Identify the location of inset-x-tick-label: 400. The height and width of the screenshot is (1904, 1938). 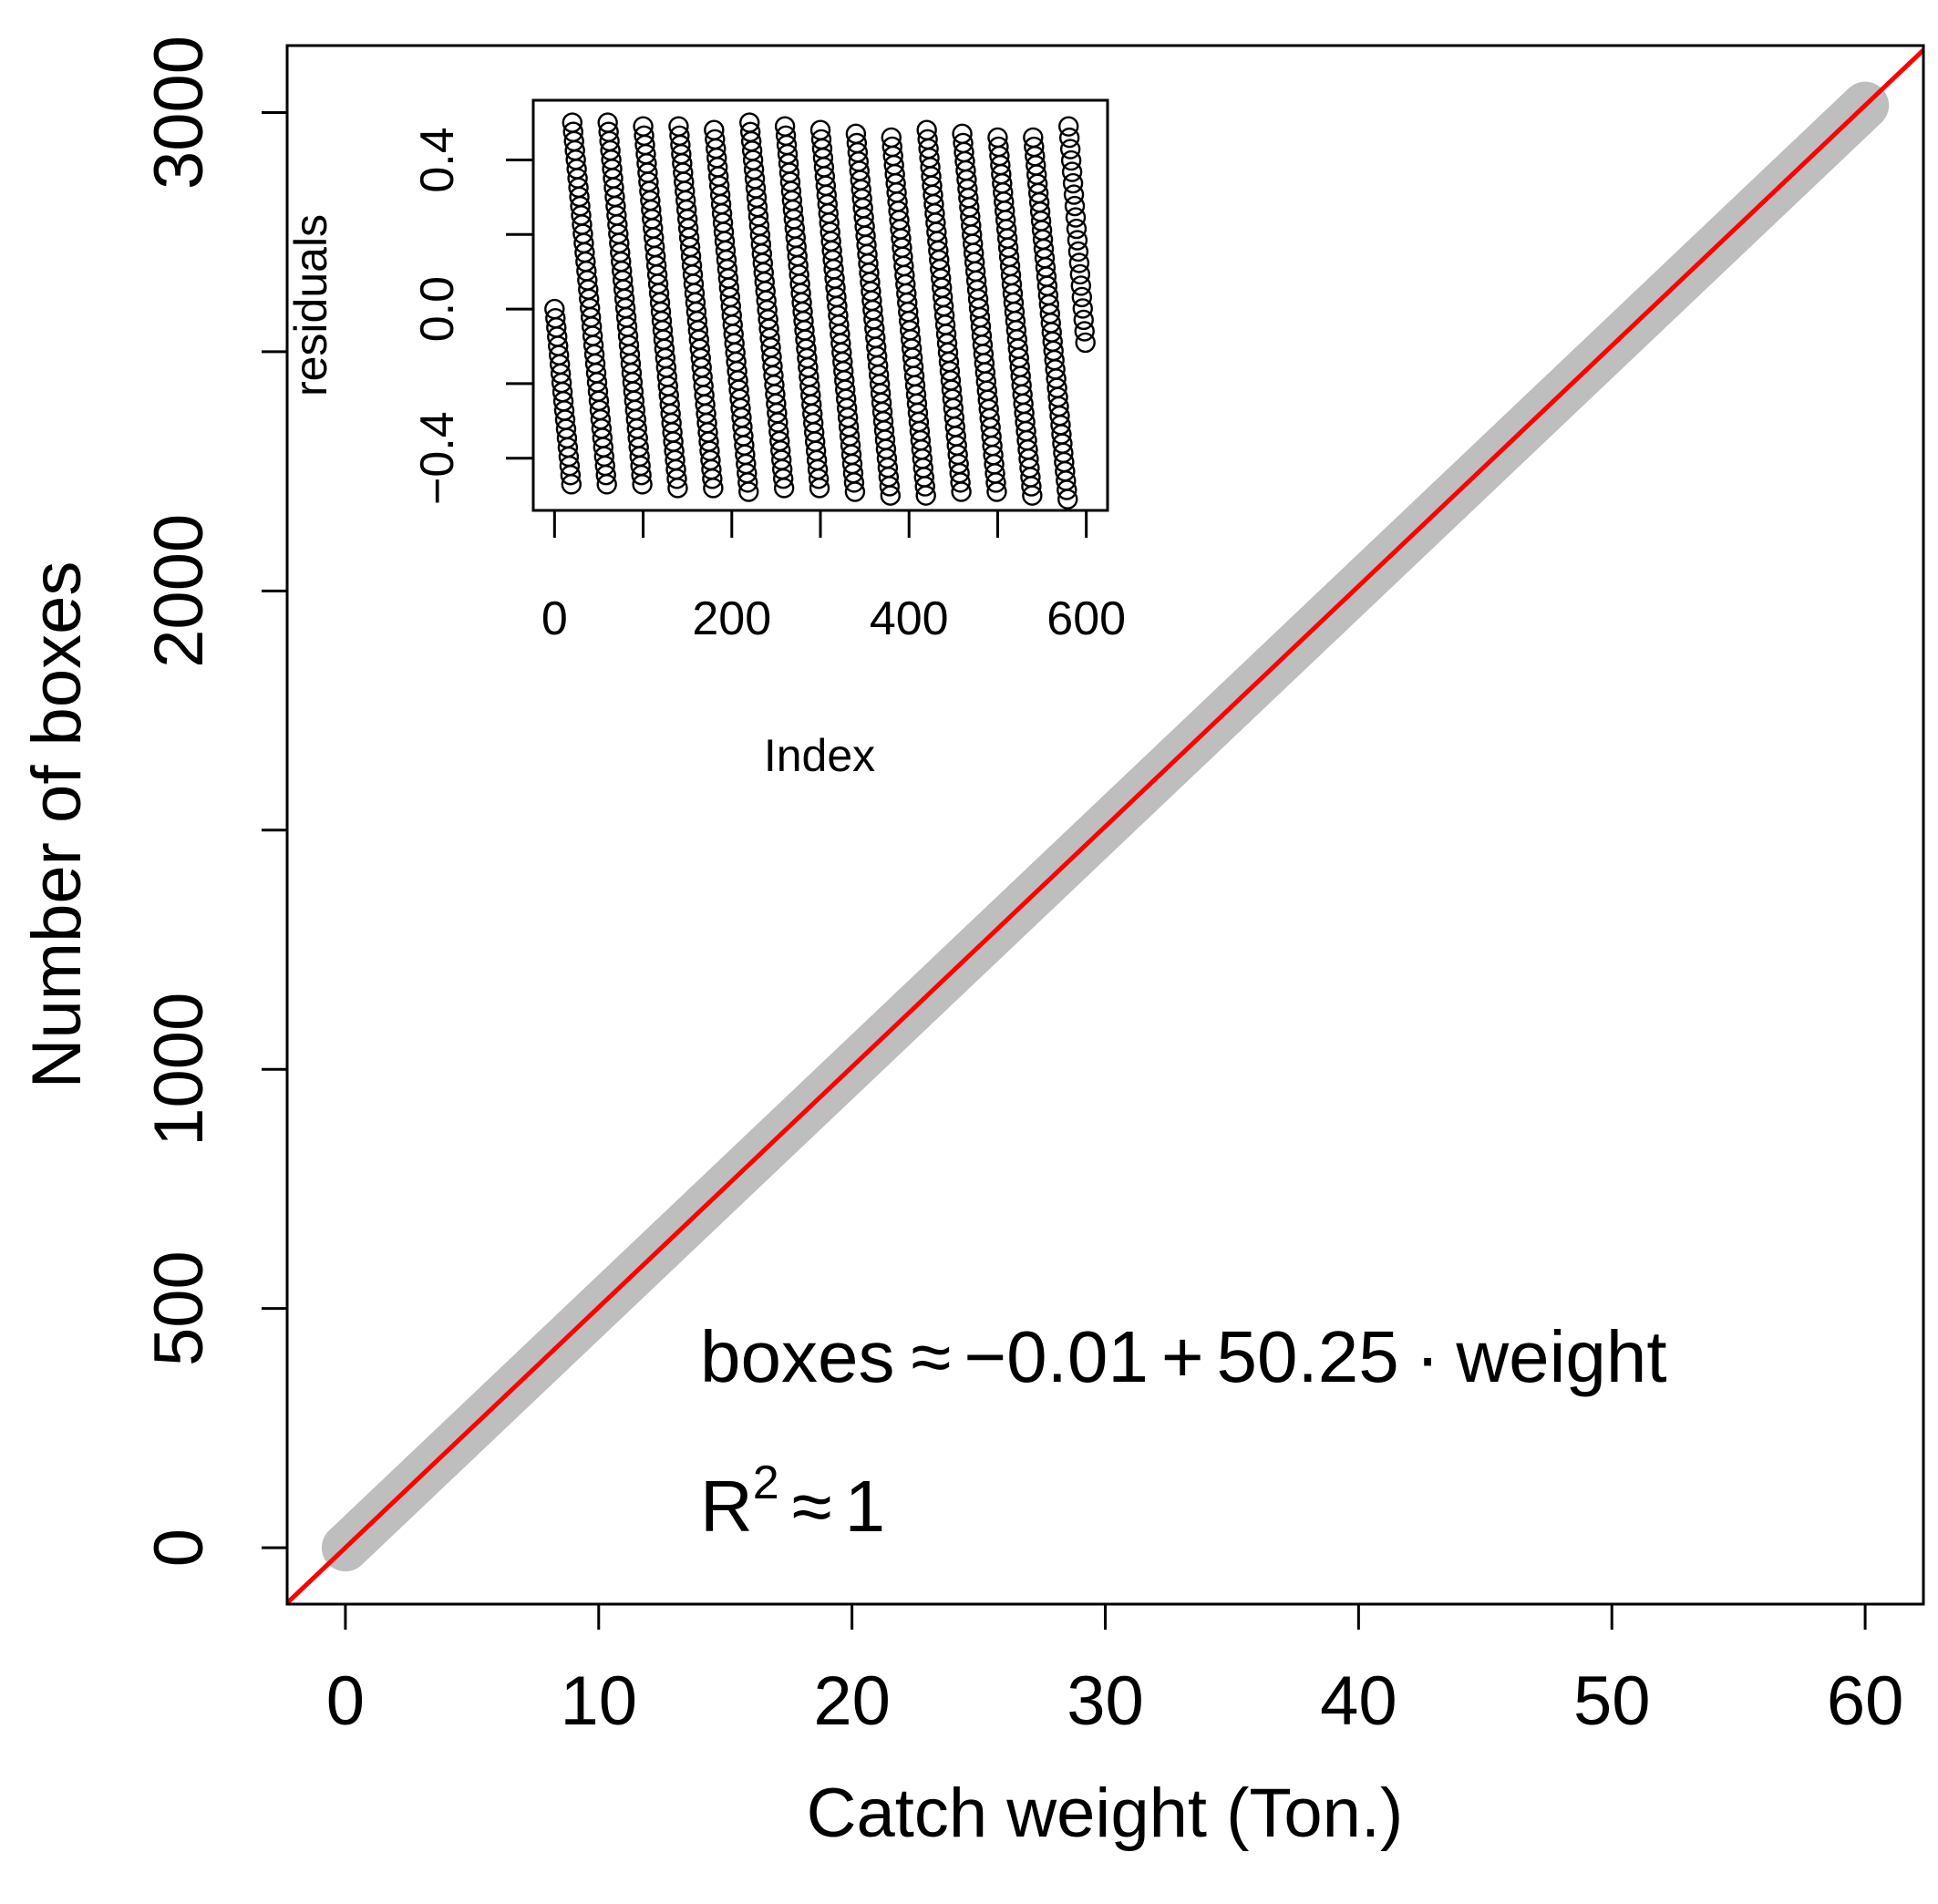
(909, 619).